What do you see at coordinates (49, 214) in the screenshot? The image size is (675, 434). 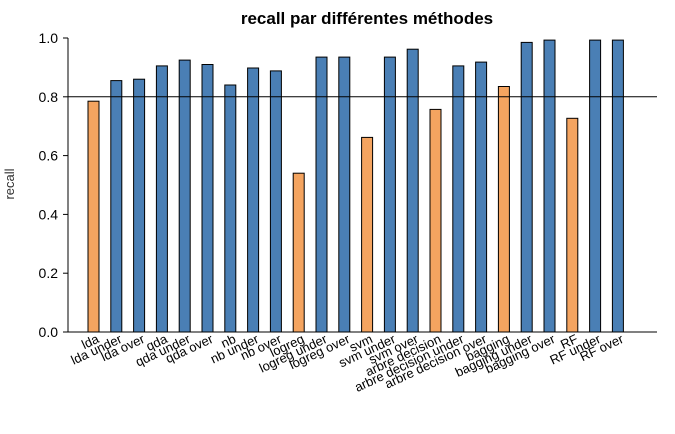 I see `y-tick-label: 0.4` at bounding box center [49, 214].